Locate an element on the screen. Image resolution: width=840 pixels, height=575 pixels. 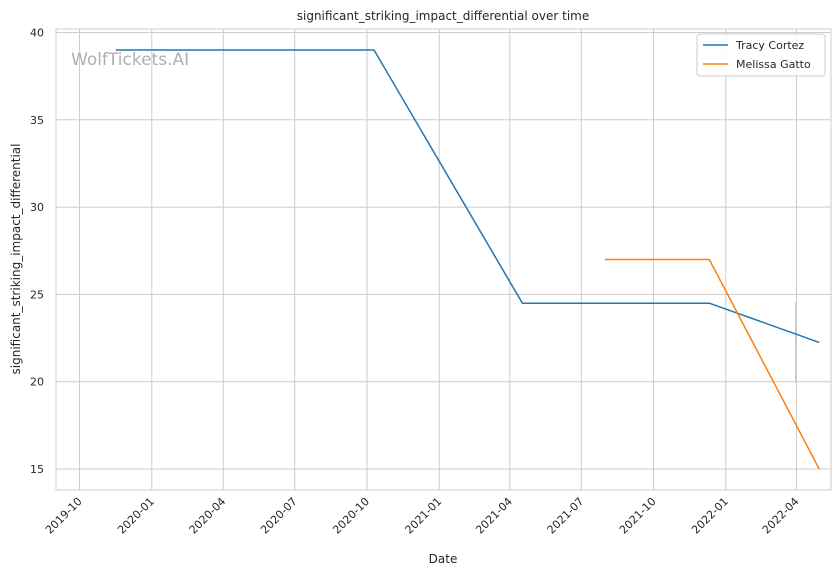
legend-box is located at coordinates (761, 55).